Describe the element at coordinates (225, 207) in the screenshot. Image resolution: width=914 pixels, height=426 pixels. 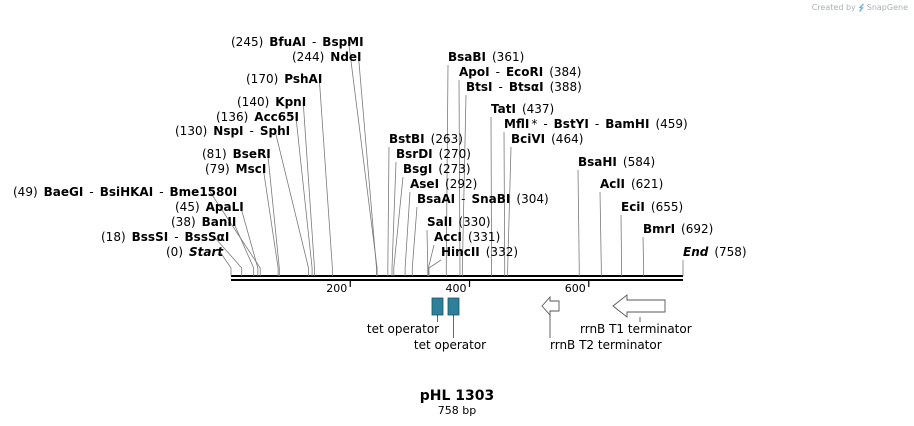
I see `enzyme-name: ApaLI` at that location.